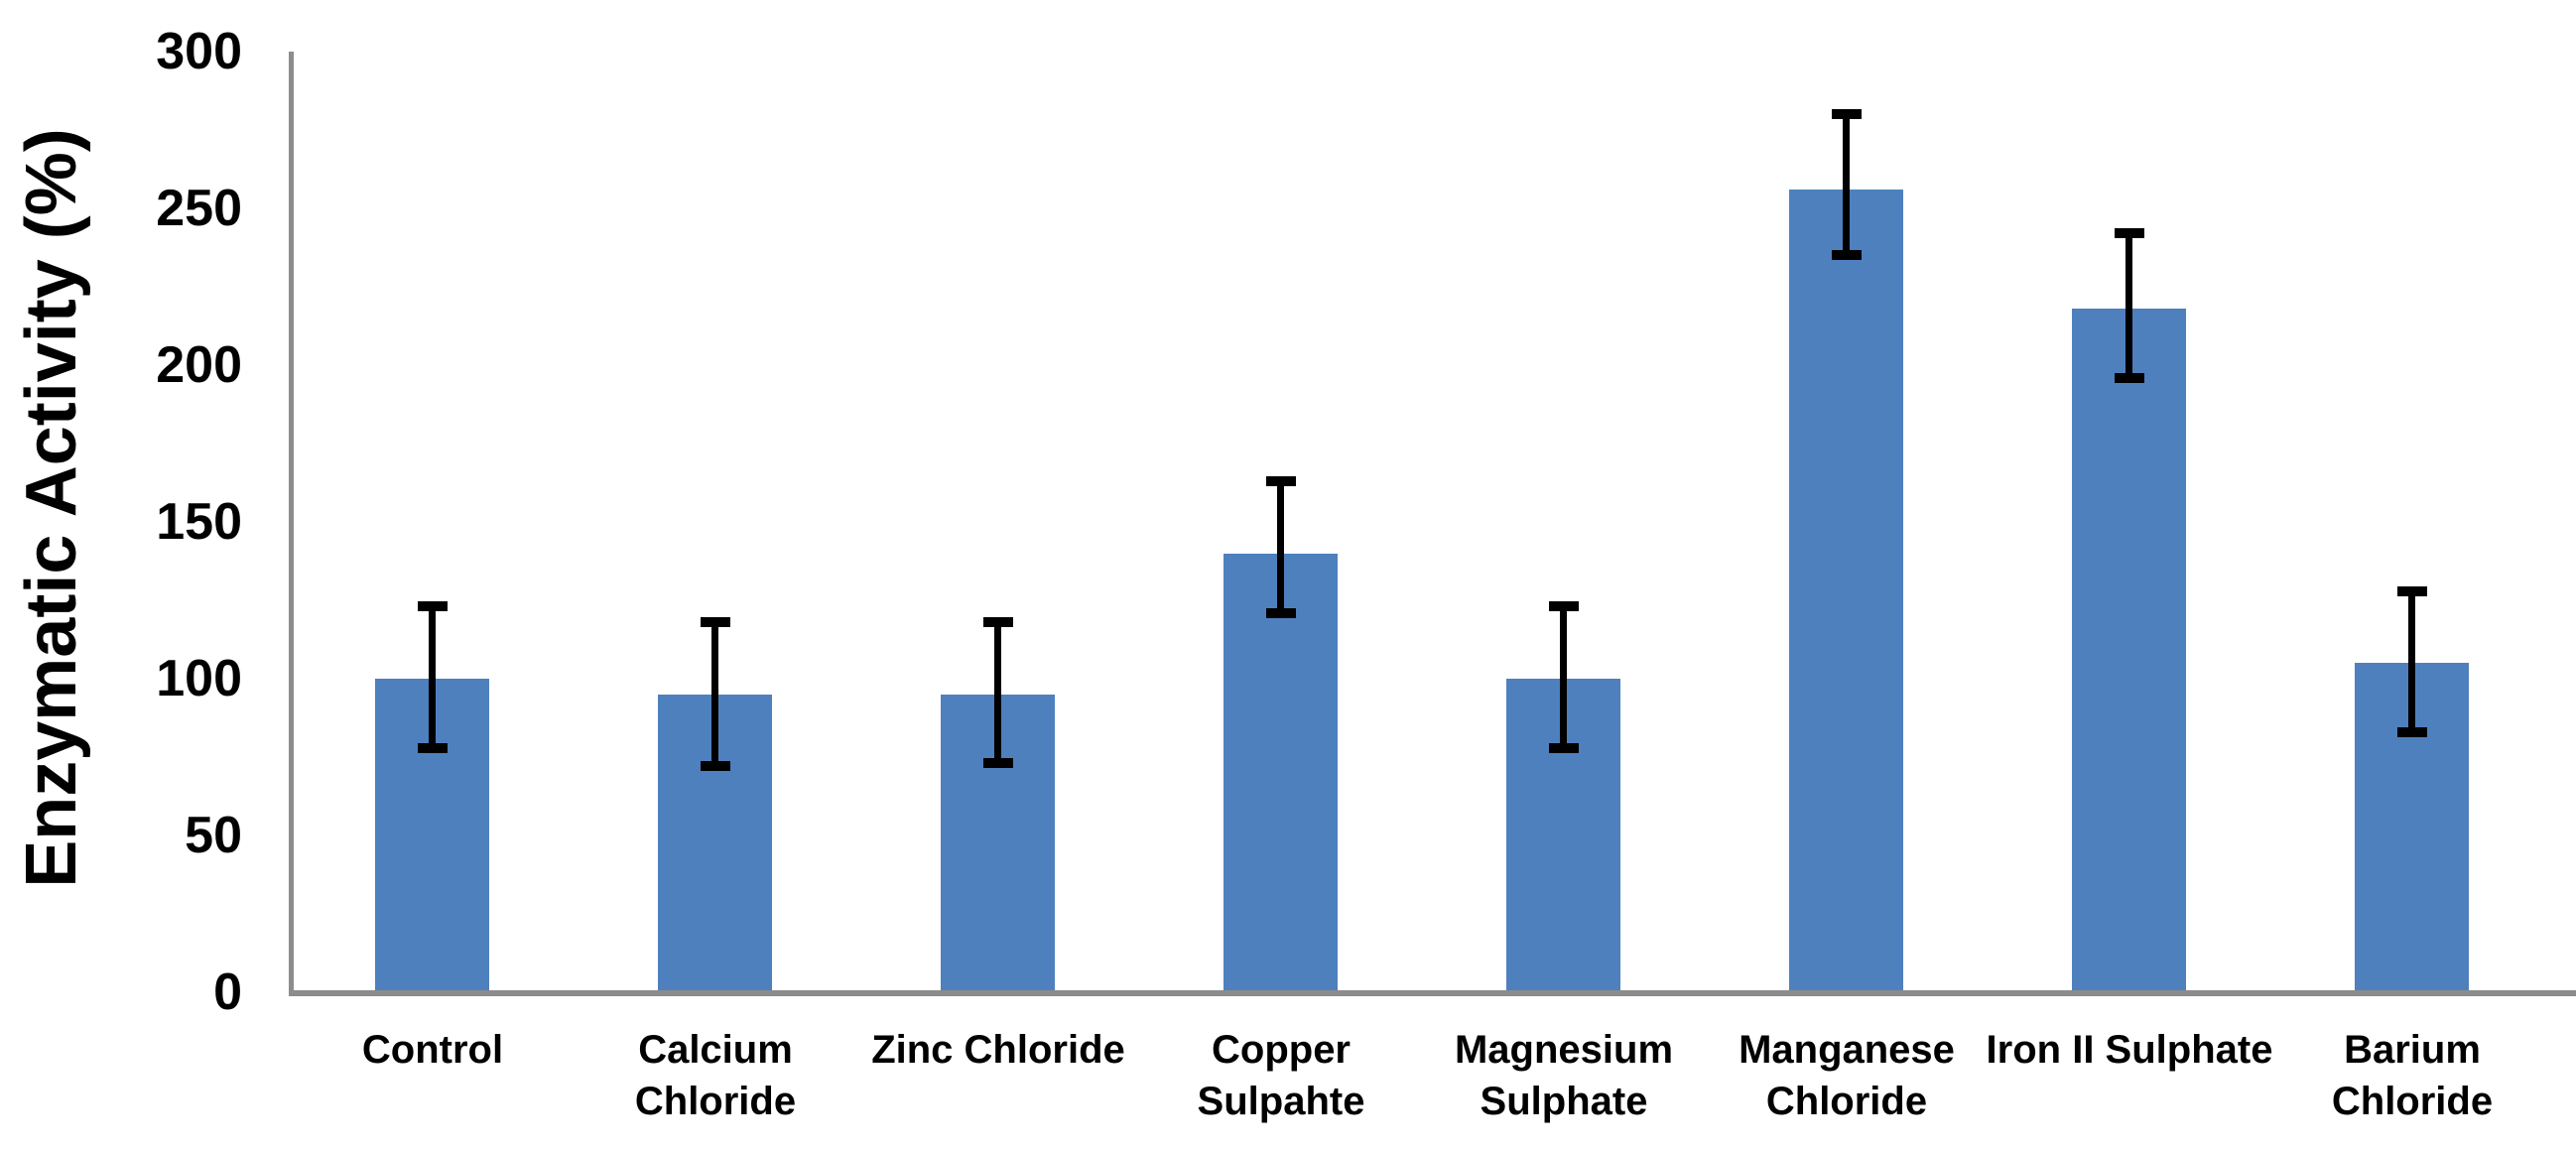 This screenshot has width=2576, height=1152. What do you see at coordinates (199, 208) in the screenshot?
I see `y-tick-label: 250` at bounding box center [199, 208].